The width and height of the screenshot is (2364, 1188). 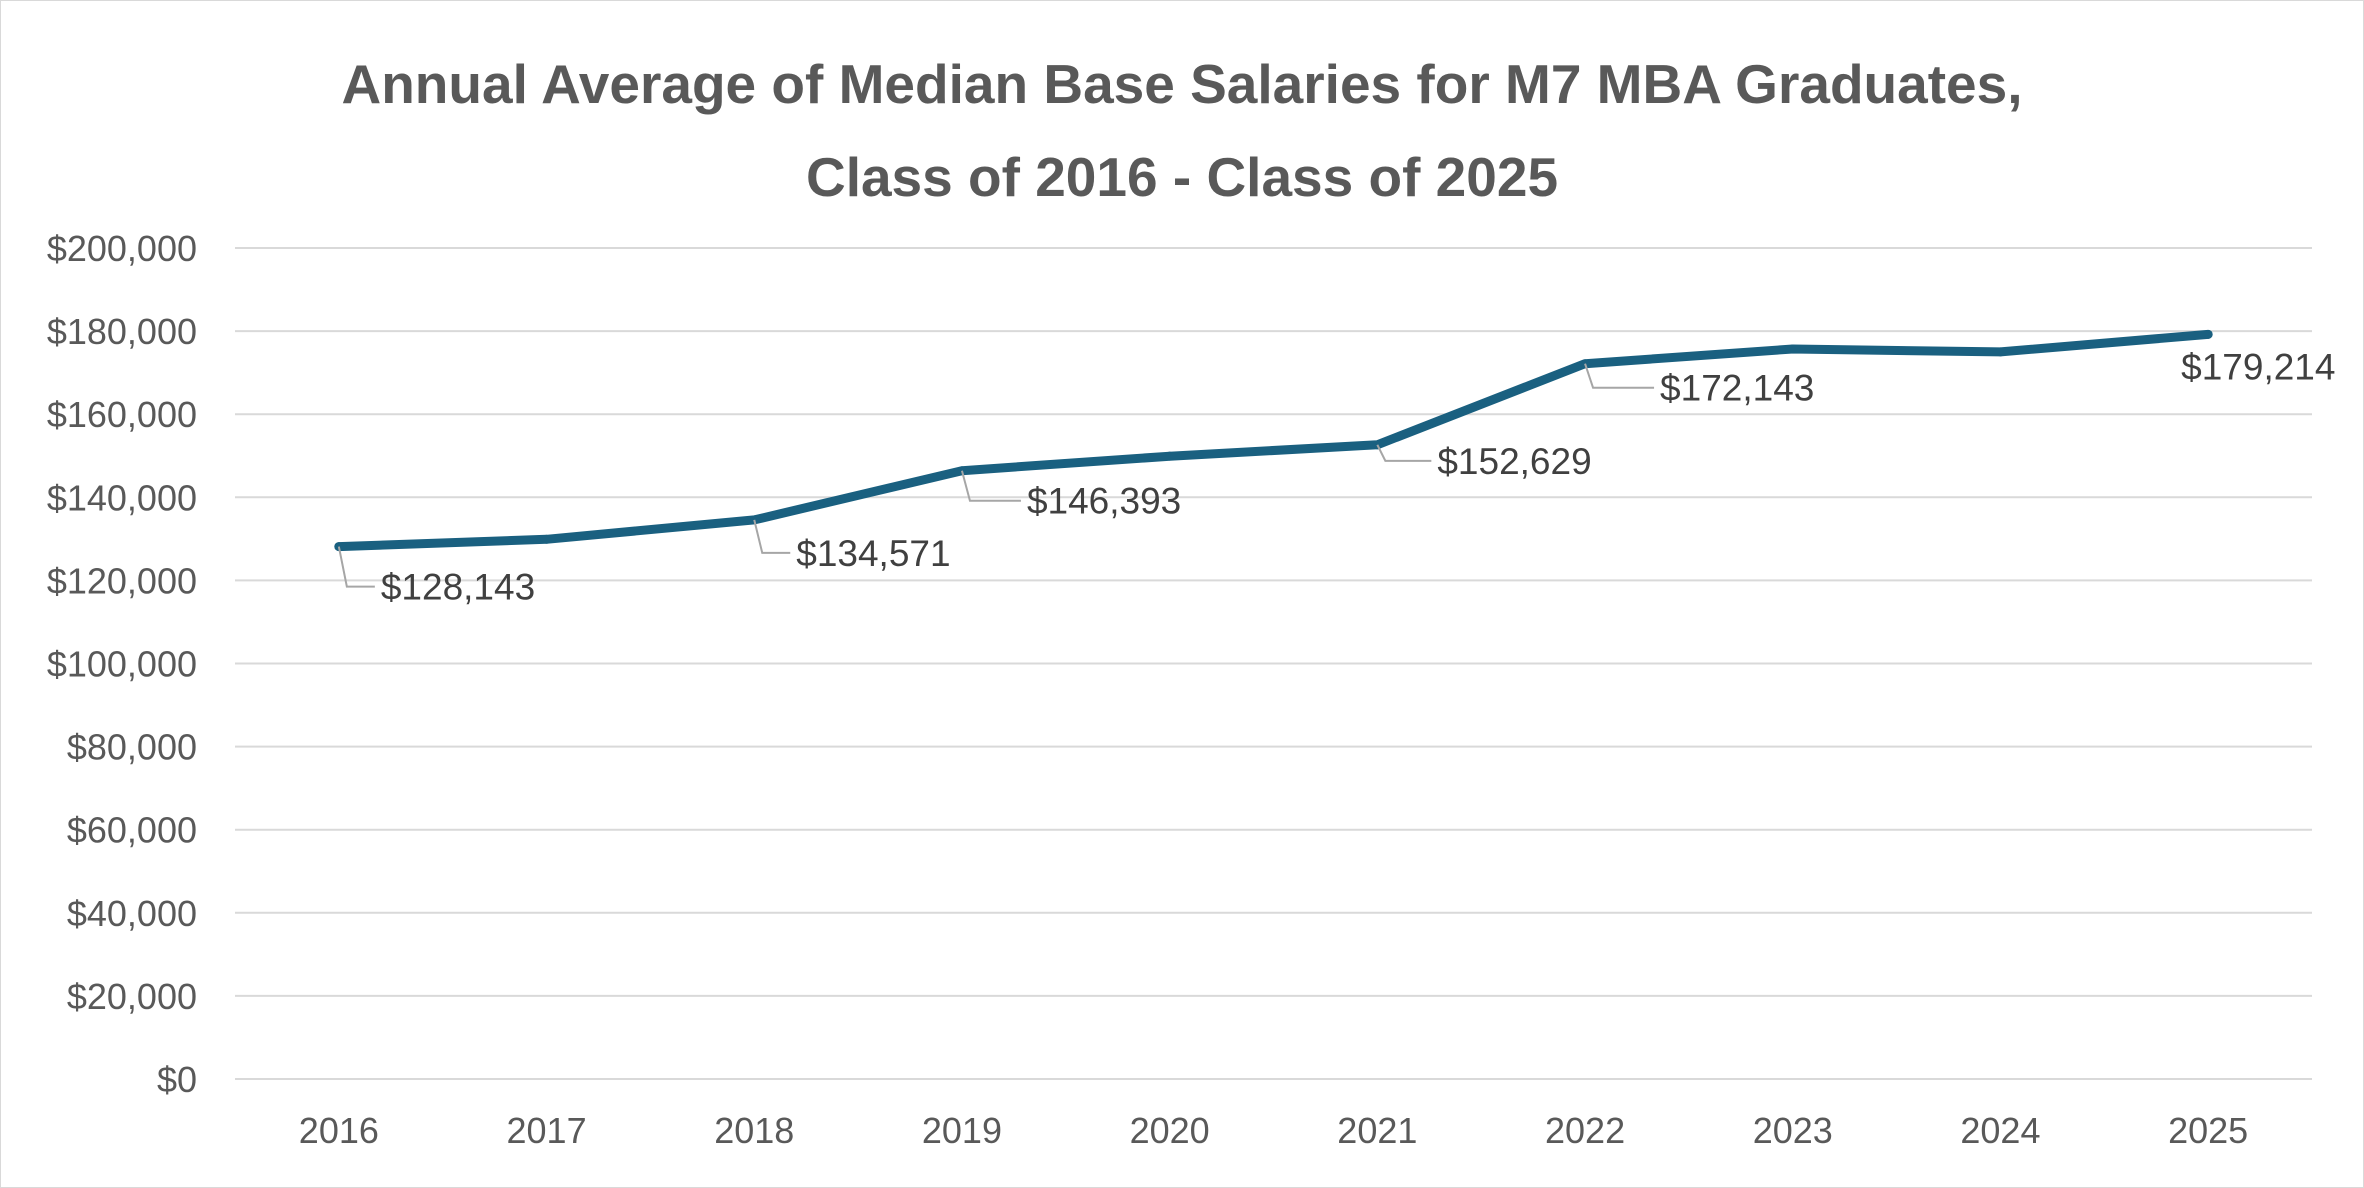 I want to click on y-tick-label: $140,000, so click(x=122, y=497).